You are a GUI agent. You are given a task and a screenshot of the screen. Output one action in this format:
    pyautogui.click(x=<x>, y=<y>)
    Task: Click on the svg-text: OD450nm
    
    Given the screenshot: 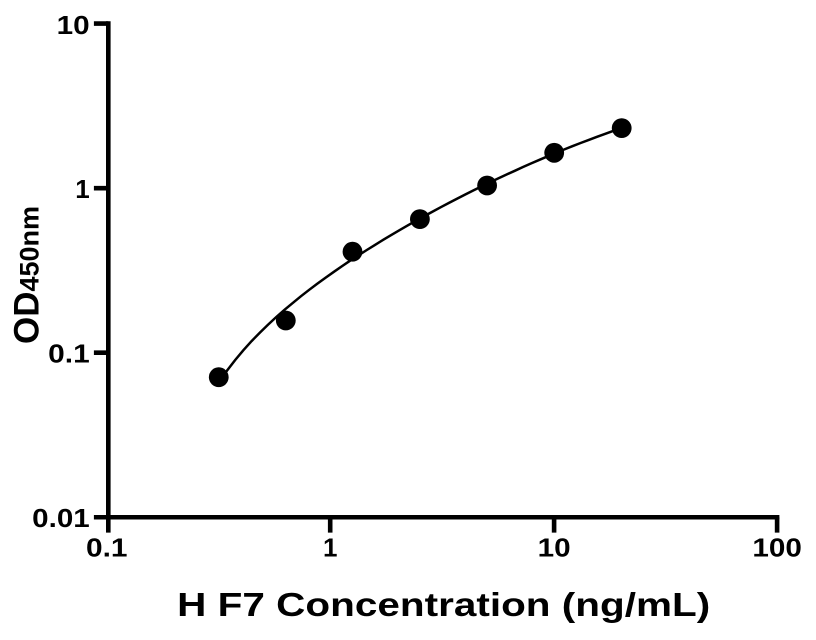 What is the action you would take?
    pyautogui.click(x=27, y=275)
    